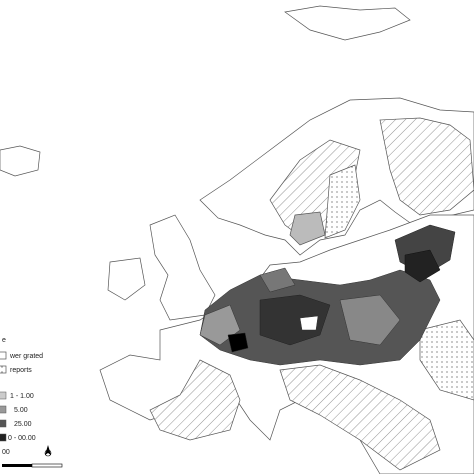 This screenshot has width=474, height=474. I want to click on central-dark, so click(295, 320).